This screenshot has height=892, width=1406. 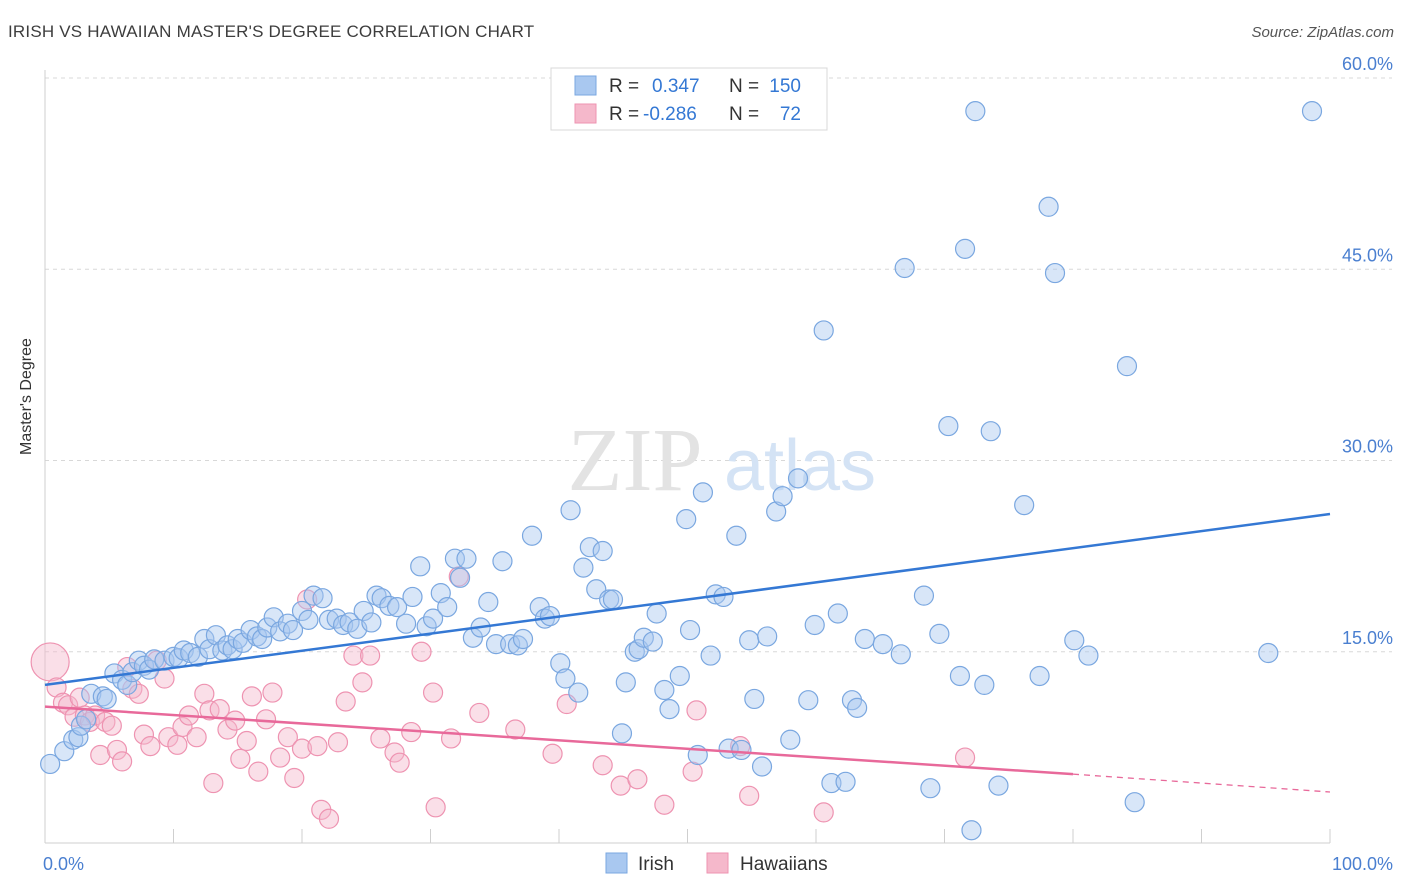 I want to click on watermark-zip: ZIP, so click(x=635, y=460).